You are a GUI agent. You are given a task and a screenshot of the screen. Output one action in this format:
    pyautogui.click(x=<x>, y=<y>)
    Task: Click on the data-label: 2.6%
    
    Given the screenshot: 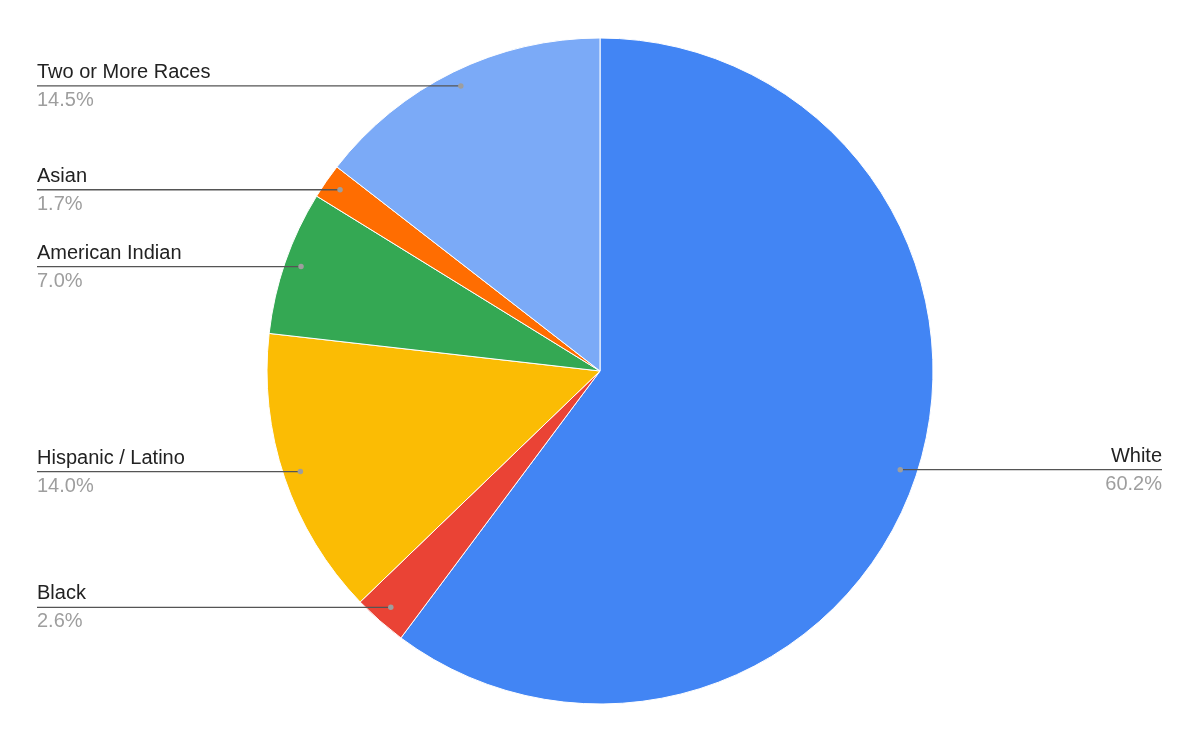 What is the action you would take?
    pyautogui.click(x=60, y=620)
    